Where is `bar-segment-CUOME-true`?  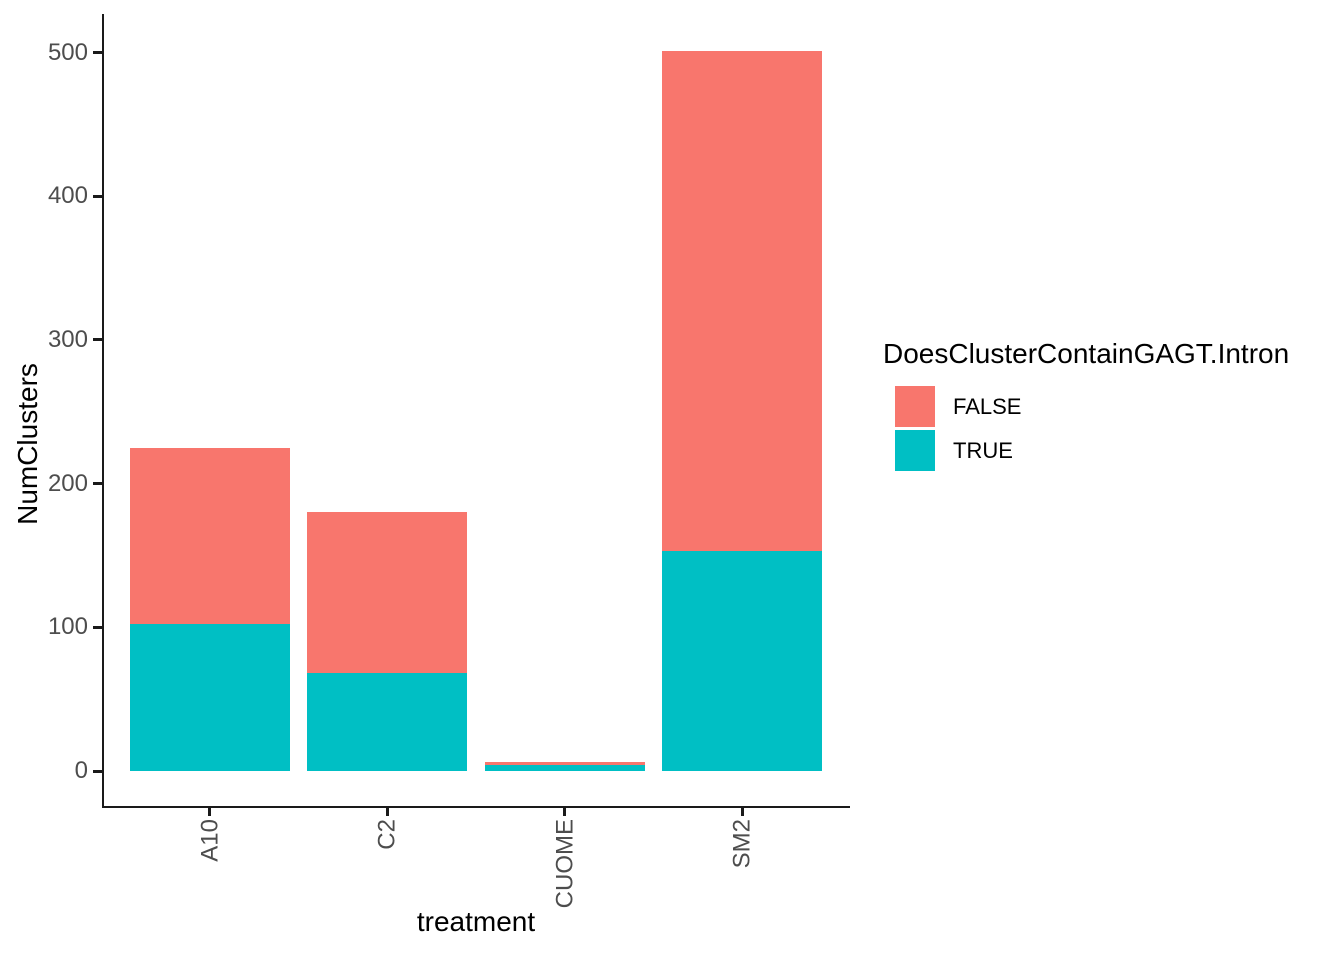
bar-segment-CUOME-true is located at coordinates (564, 768).